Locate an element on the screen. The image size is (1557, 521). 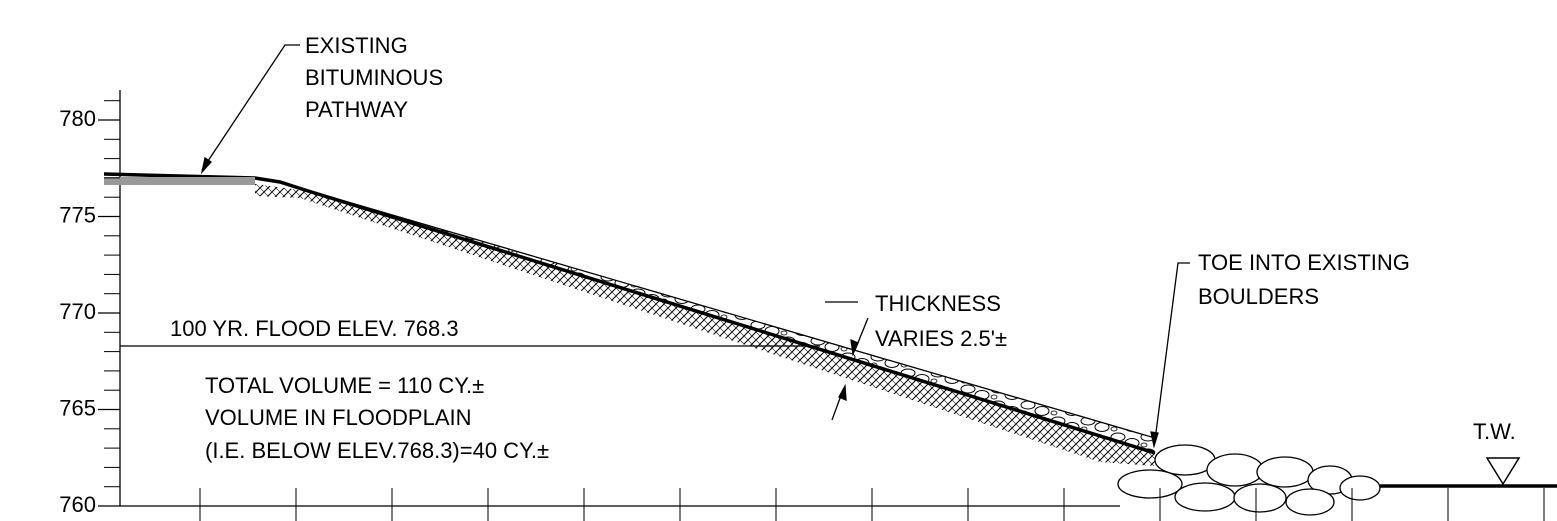
y-tick-label: 775 is located at coordinates (77, 214).